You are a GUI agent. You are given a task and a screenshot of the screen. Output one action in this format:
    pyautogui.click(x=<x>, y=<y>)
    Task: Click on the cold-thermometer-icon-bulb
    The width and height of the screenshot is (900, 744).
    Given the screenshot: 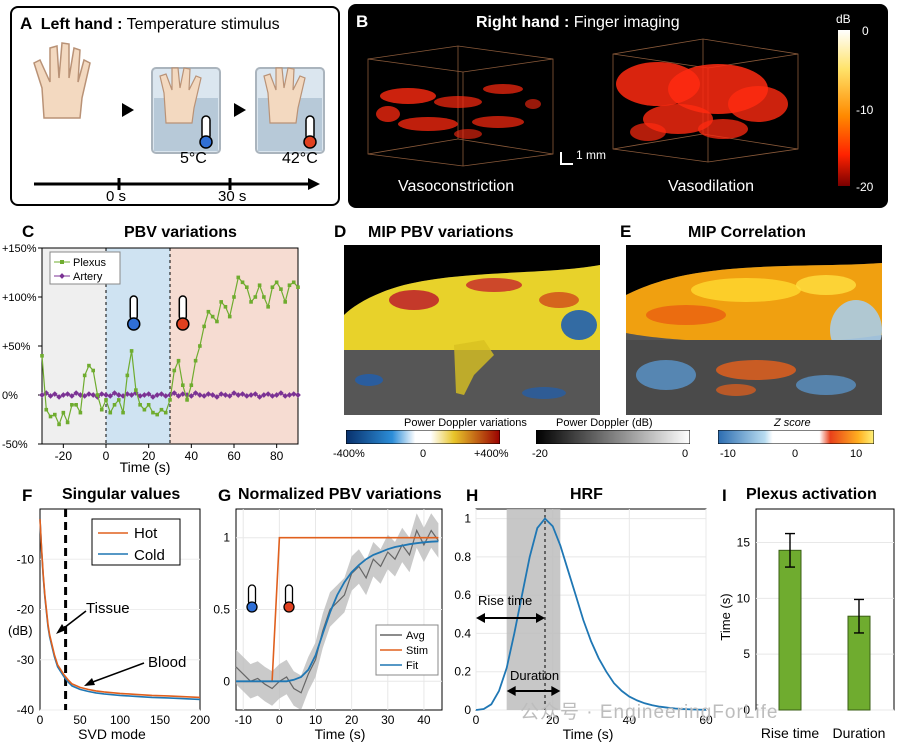 What is the action you would take?
    pyautogui.click(x=252, y=607)
    